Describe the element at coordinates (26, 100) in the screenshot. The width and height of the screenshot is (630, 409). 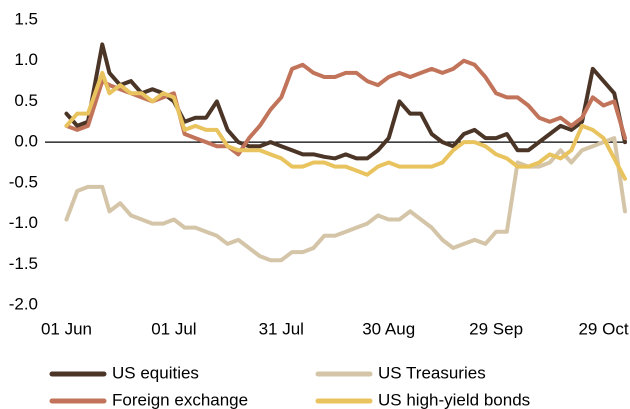
I see `y-tick-label: 0.5` at that location.